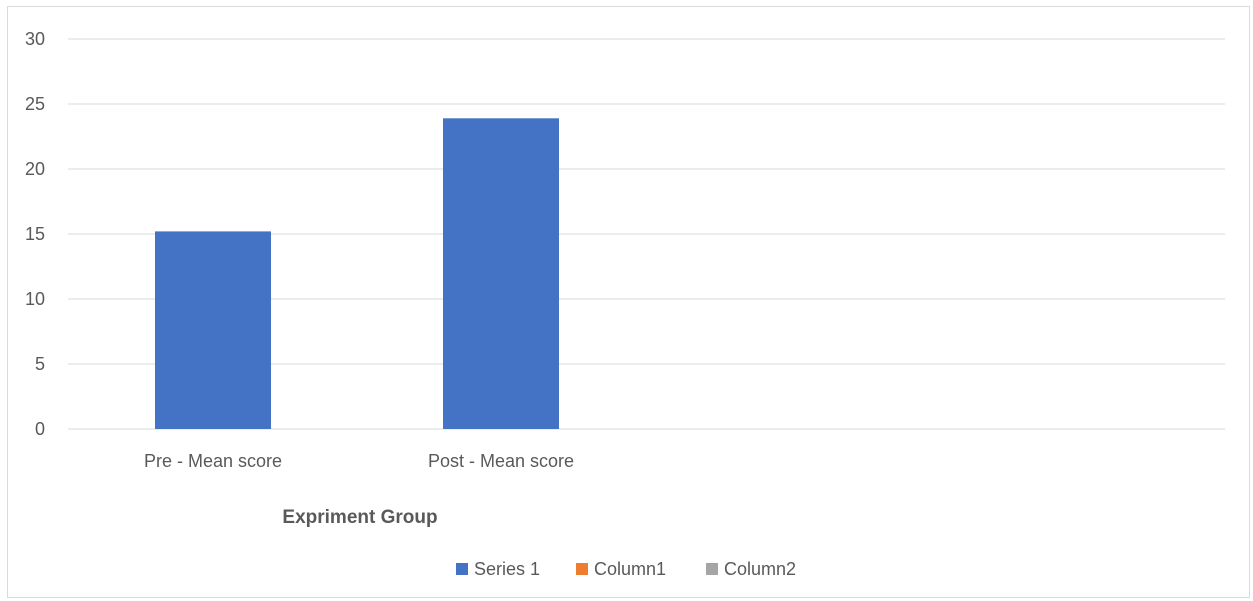  I want to click on legend-label: Column2, so click(760, 569).